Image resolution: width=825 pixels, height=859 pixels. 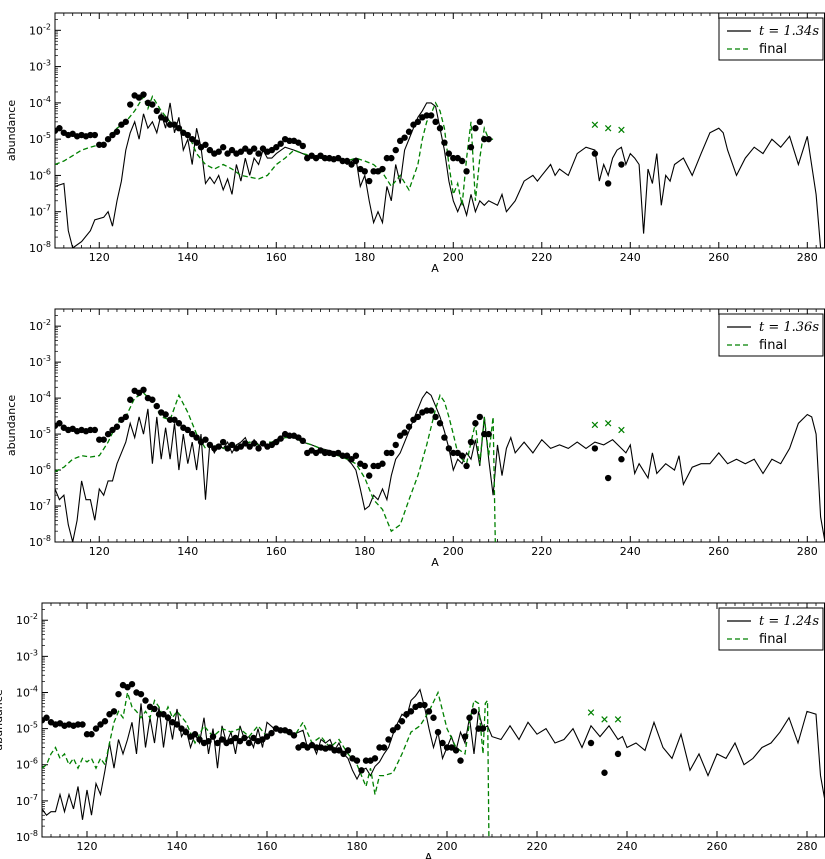 What do you see at coordinates (266, 763) in the screenshot?
I see `series-final-line` at bounding box center [266, 763].